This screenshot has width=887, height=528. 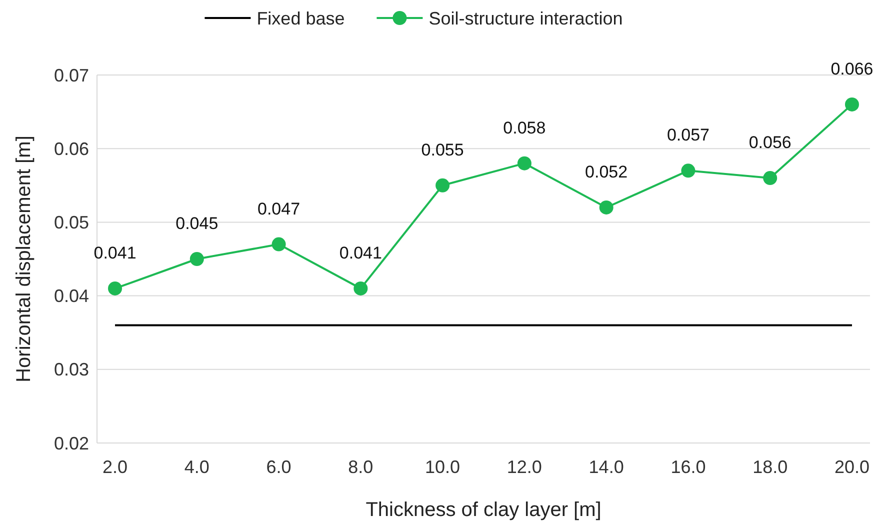 I want to click on x-tick-label: 14.0, so click(x=606, y=467).